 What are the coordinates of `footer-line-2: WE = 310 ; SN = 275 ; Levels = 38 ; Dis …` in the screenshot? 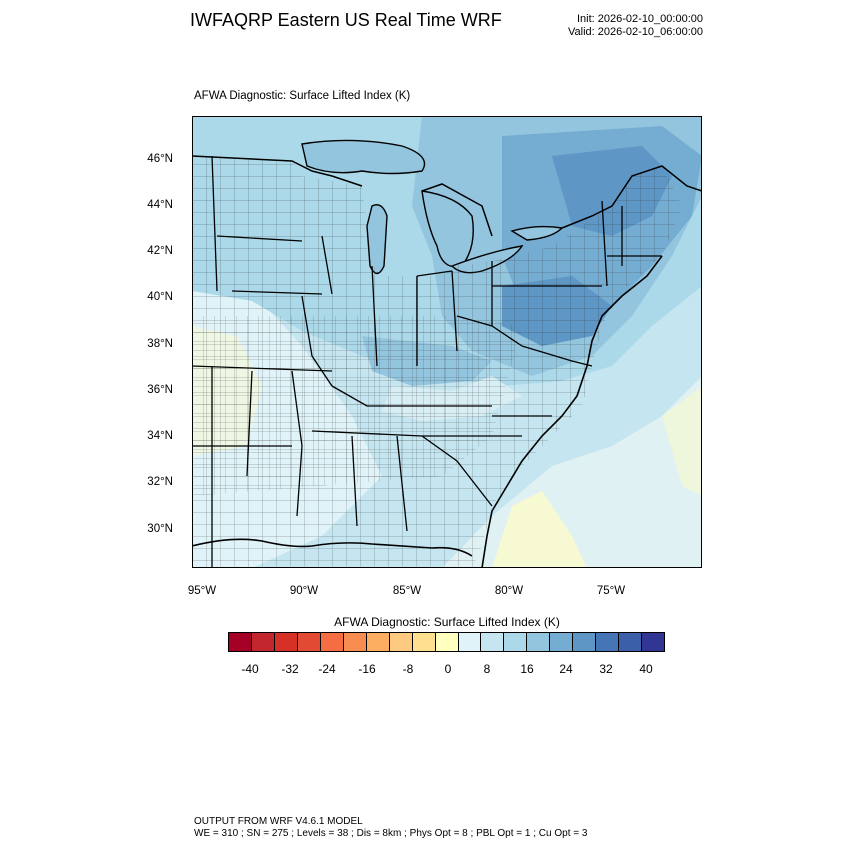 It's located at (391, 833).